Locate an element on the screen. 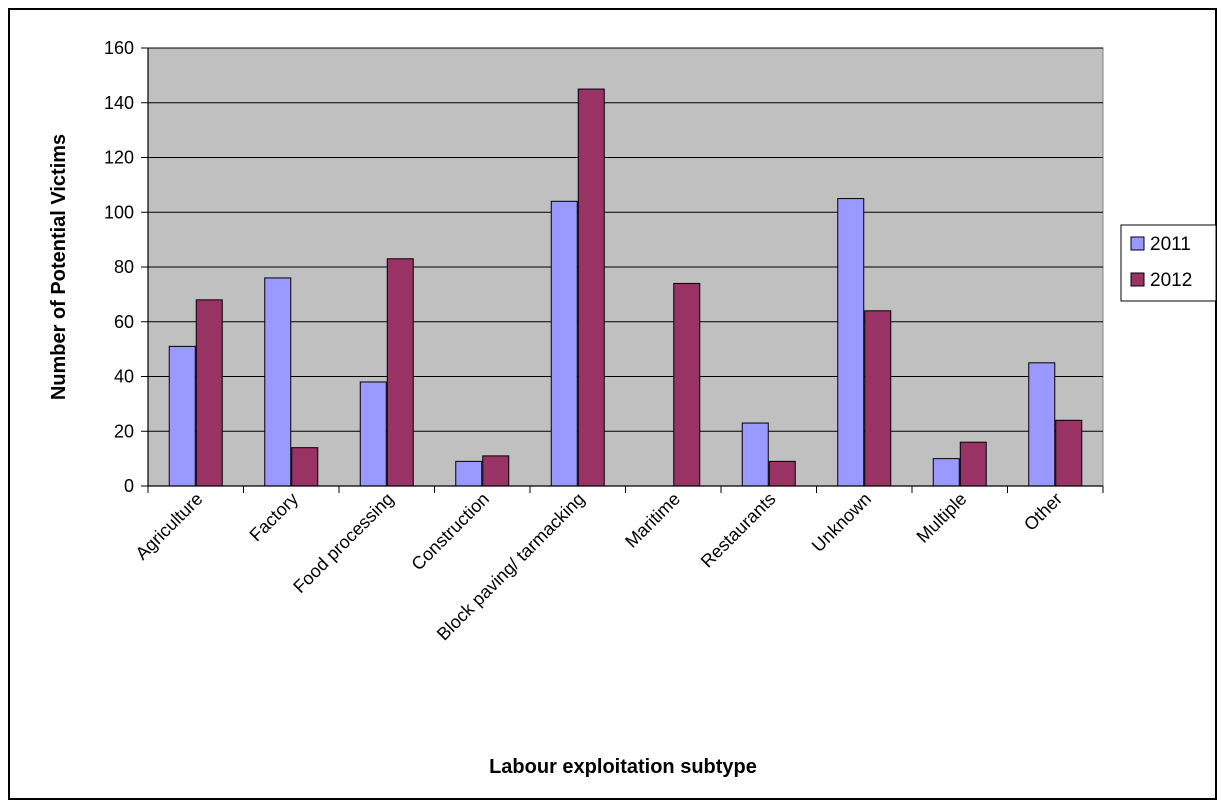 Image resolution: width=1222 pixels, height=805 pixels. bar-2012-other is located at coordinates (1069, 453).